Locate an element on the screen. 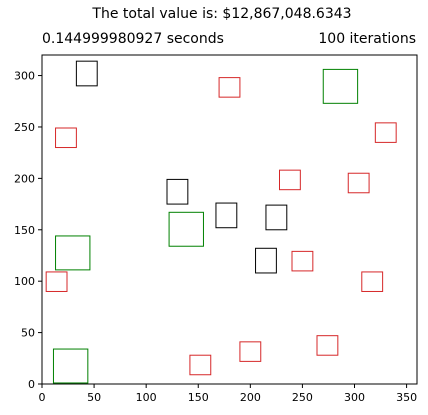 Image resolution: width=428 pixels, height=415 pixels. x-tick-label: 50 is located at coordinates (94, 397).